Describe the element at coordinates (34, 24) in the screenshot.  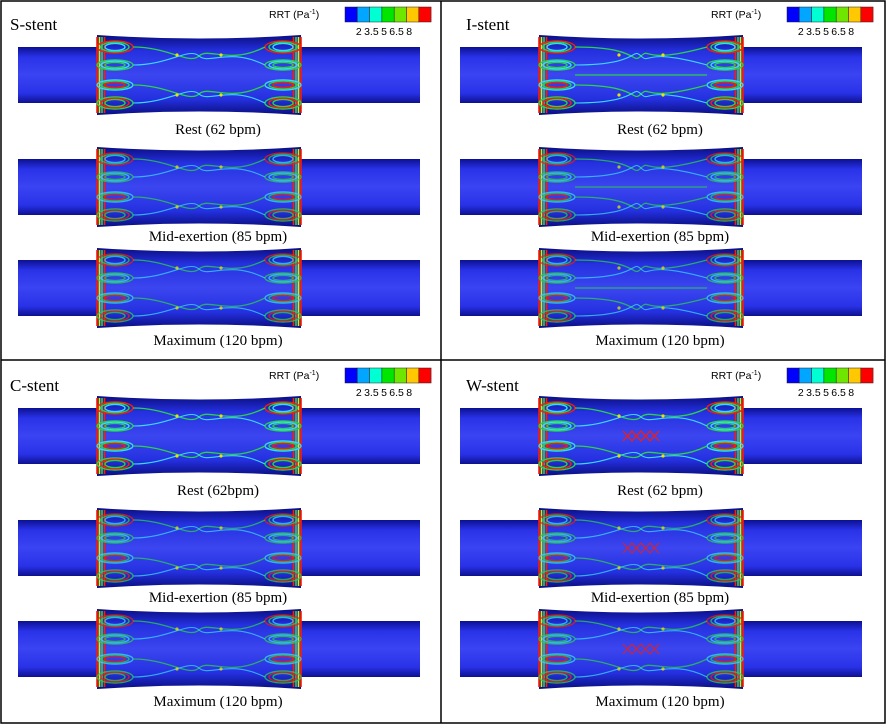
I see `panel-title: S-stent` at that location.